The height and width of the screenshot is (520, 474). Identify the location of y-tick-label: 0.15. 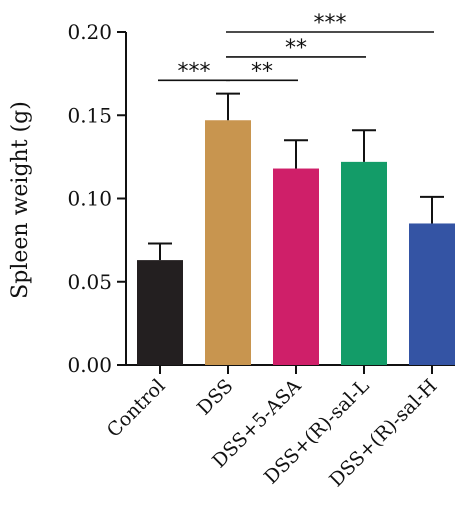
(89, 115).